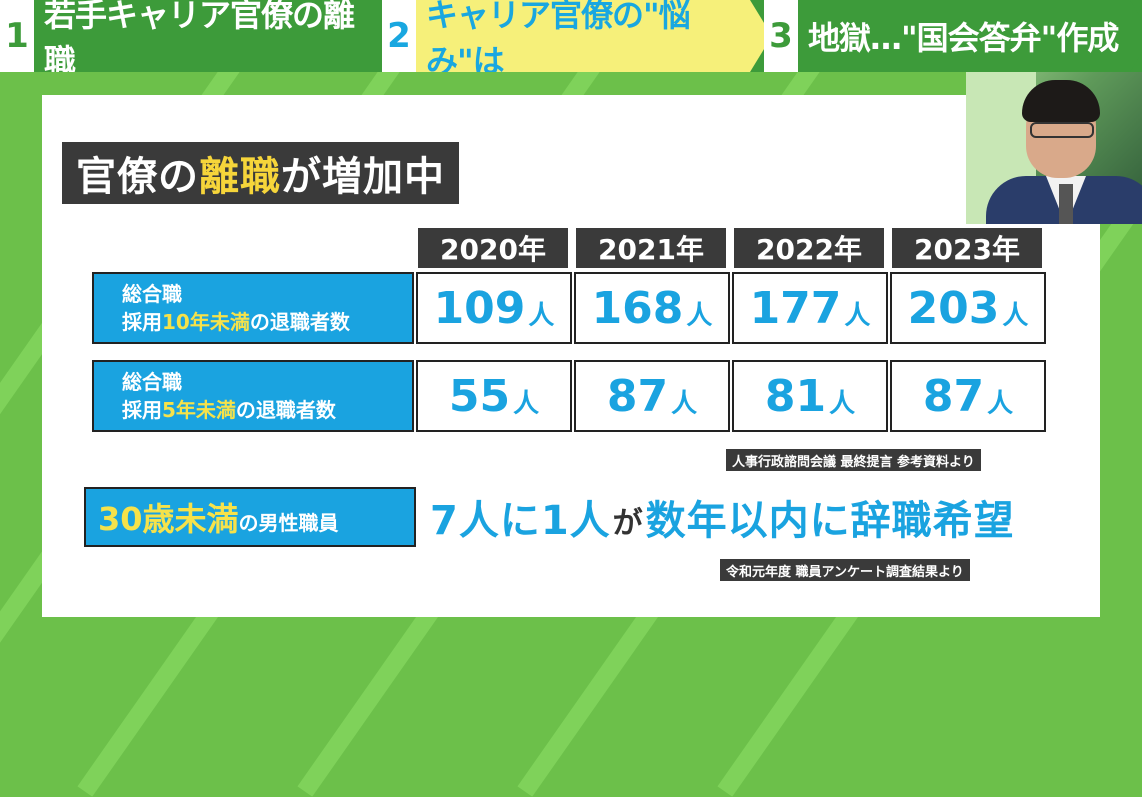 The height and width of the screenshot is (797, 1142). I want to click on bottom-label-highlight: 30歳未満, so click(168, 519).